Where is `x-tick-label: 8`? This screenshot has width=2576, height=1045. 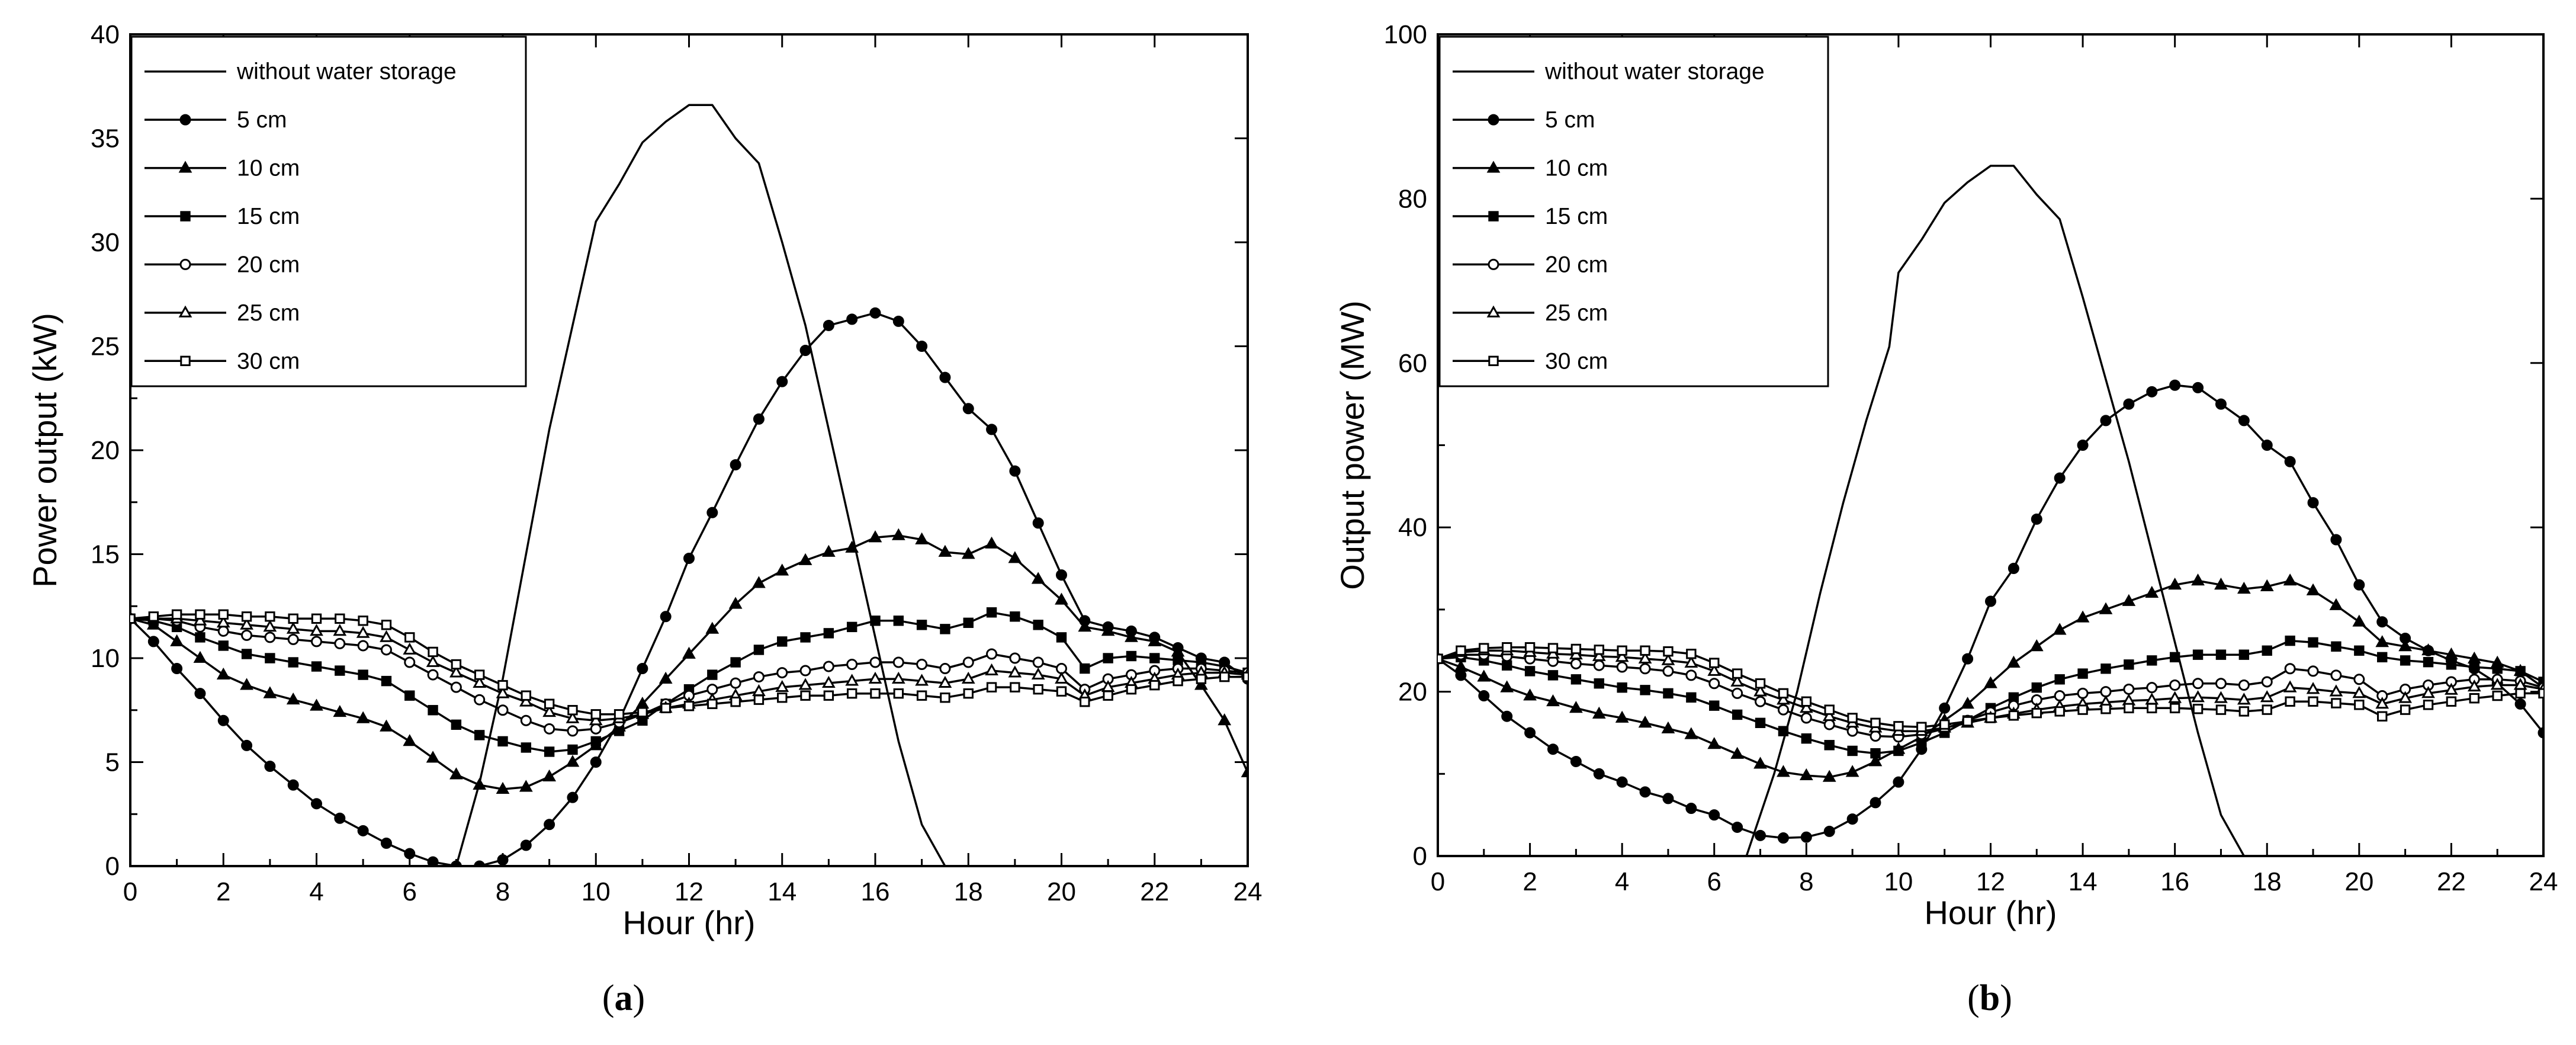
x-tick-label: 8 is located at coordinates (503, 891).